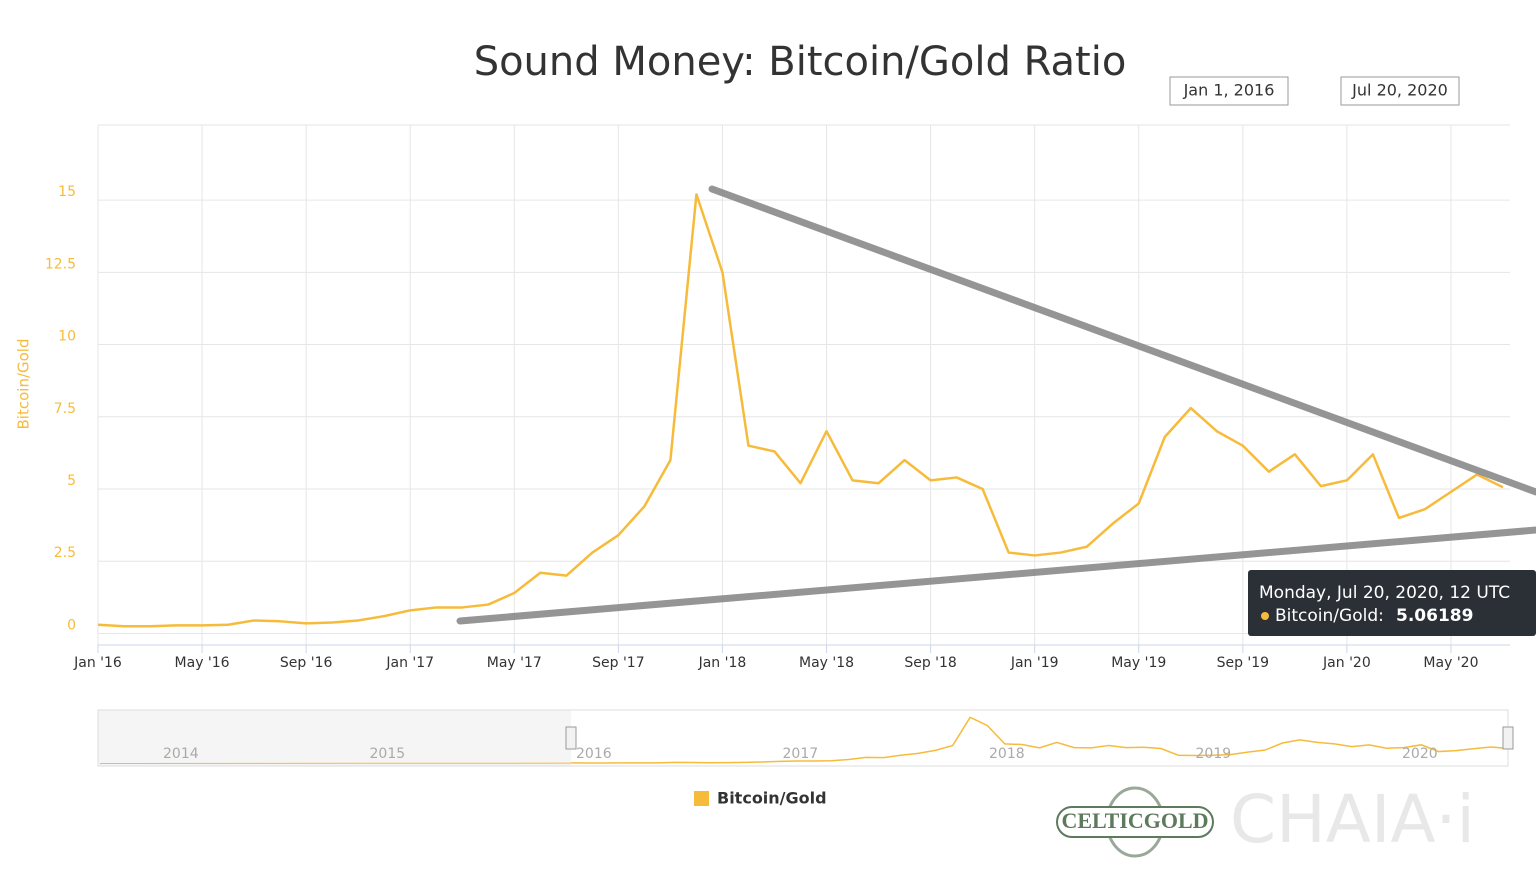  I want to click on x-tick-label: Jan '16, so click(97, 663).